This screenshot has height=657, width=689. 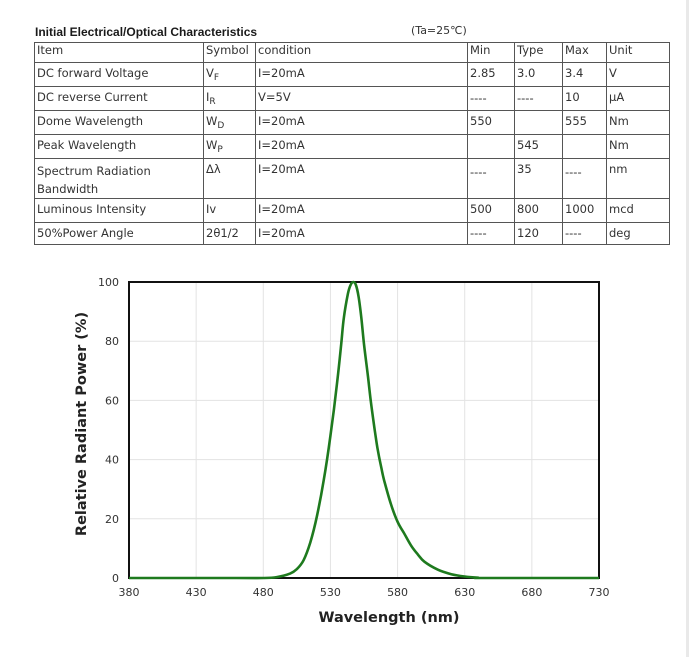 I want to click on header-symbol: Symbol, so click(x=229, y=52).